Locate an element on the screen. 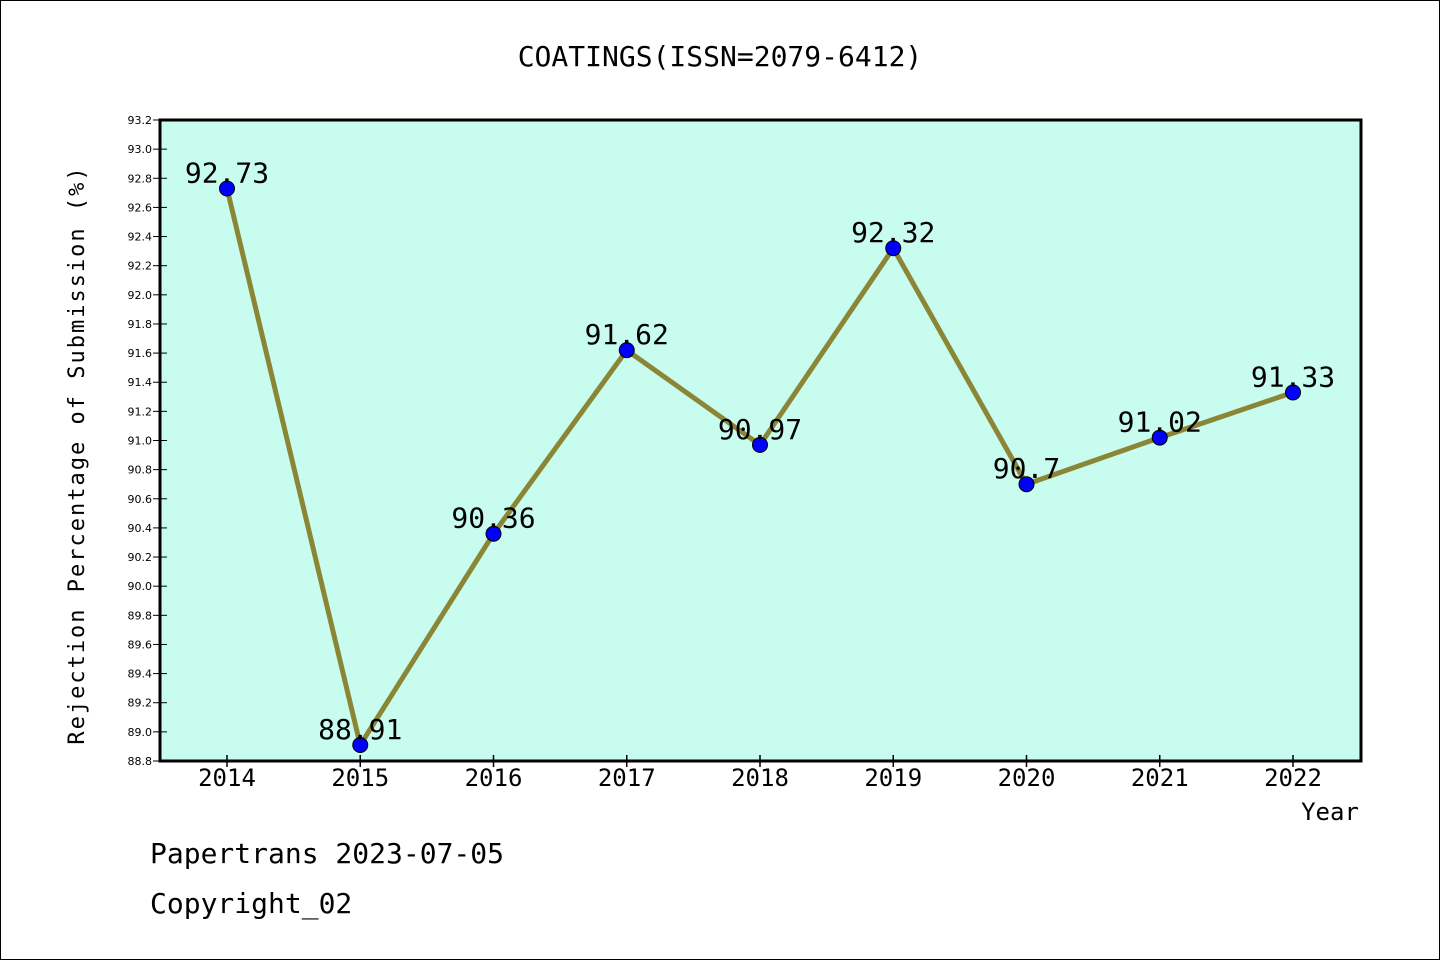 Image resolution: width=1440 pixels, height=960 pixels. y-tick-label: 91.4 is located at coordinates (140, 382).